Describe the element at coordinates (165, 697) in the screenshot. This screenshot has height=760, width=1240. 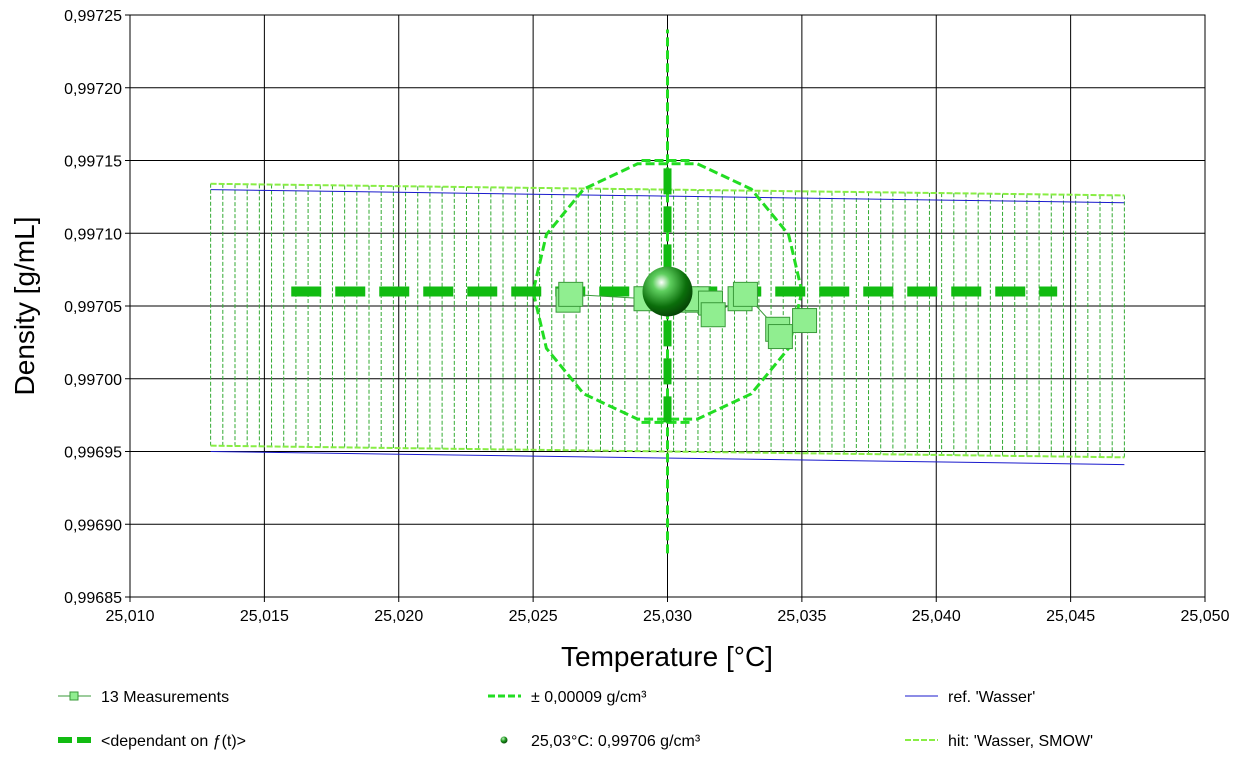
I see `legend-label: 13 Measurements` at that location.